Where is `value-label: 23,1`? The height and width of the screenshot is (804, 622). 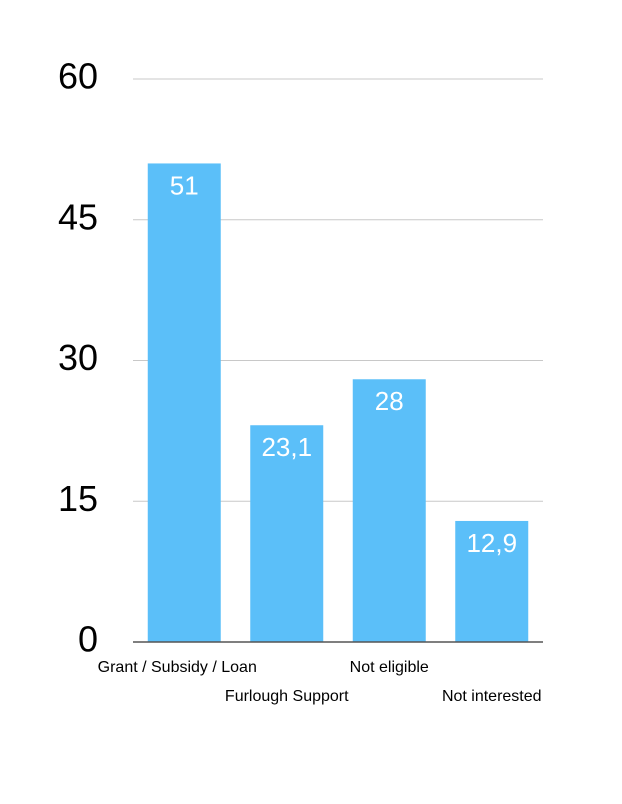 value-label: 23,1 is located at coordinates (286, 447).